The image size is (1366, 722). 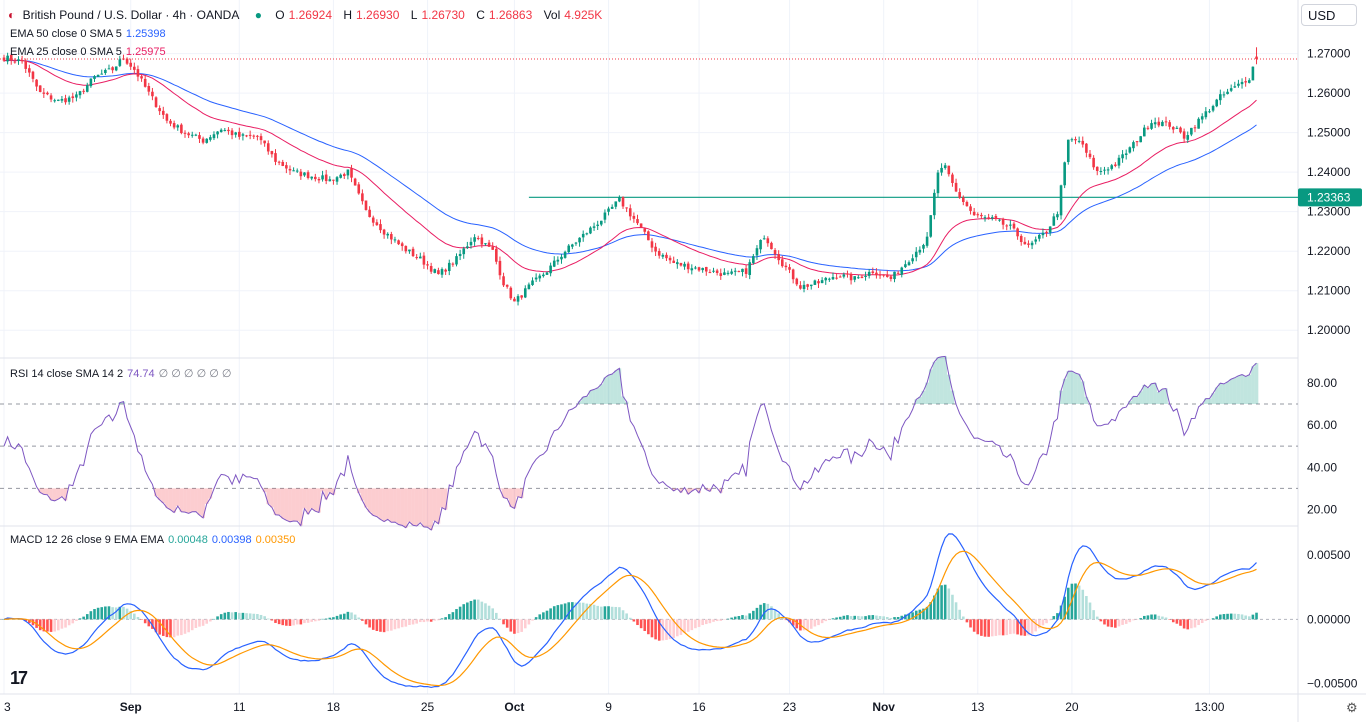 What do you see at coordinates (121, 374) in the screenshot?
I see `rsi-legend: RSI 14 close SMA 14 2 74.74 ∅ ∅ ∅ ∅ ∅ ∅` at bounding box center [121, 374].